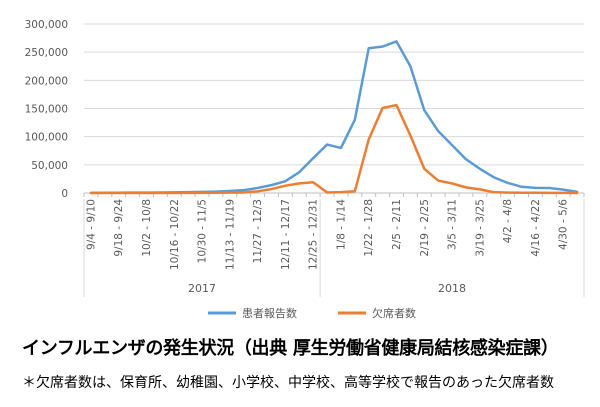  I want to click on x-tick-label: 4/16 - 4/22, so click(536, 228).